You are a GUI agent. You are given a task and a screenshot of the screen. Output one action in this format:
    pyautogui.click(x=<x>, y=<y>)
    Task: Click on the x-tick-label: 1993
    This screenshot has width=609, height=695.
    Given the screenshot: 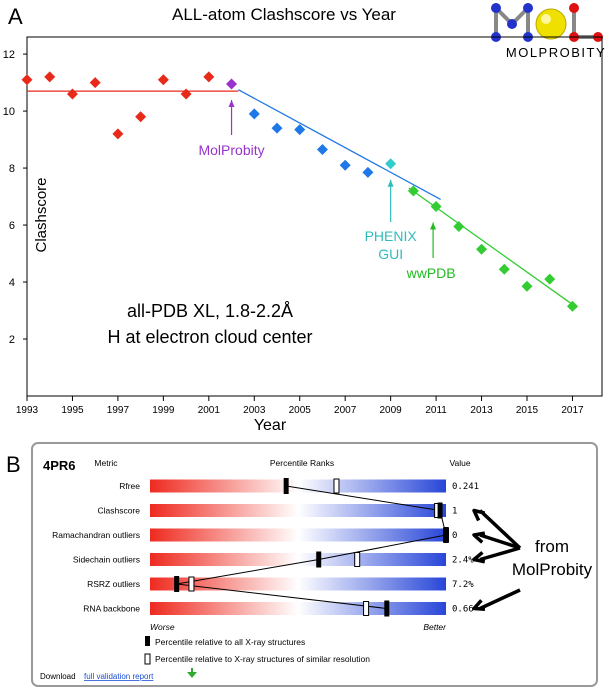 What is the action you would take?
    pyautogui.click(x=27, y=410)
    